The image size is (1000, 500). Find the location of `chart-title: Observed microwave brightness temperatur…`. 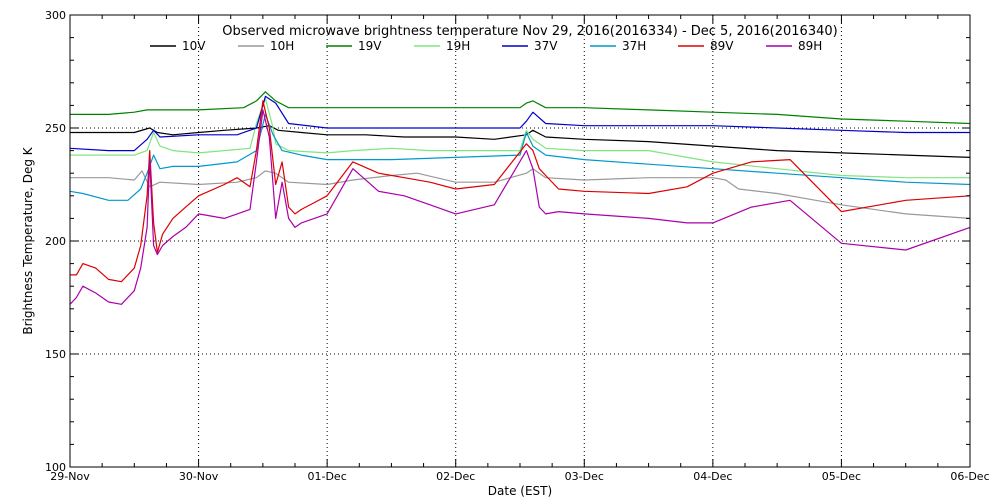

chart-title: Observed microwave brightness temperatur… is located at coordinates (529, 31).